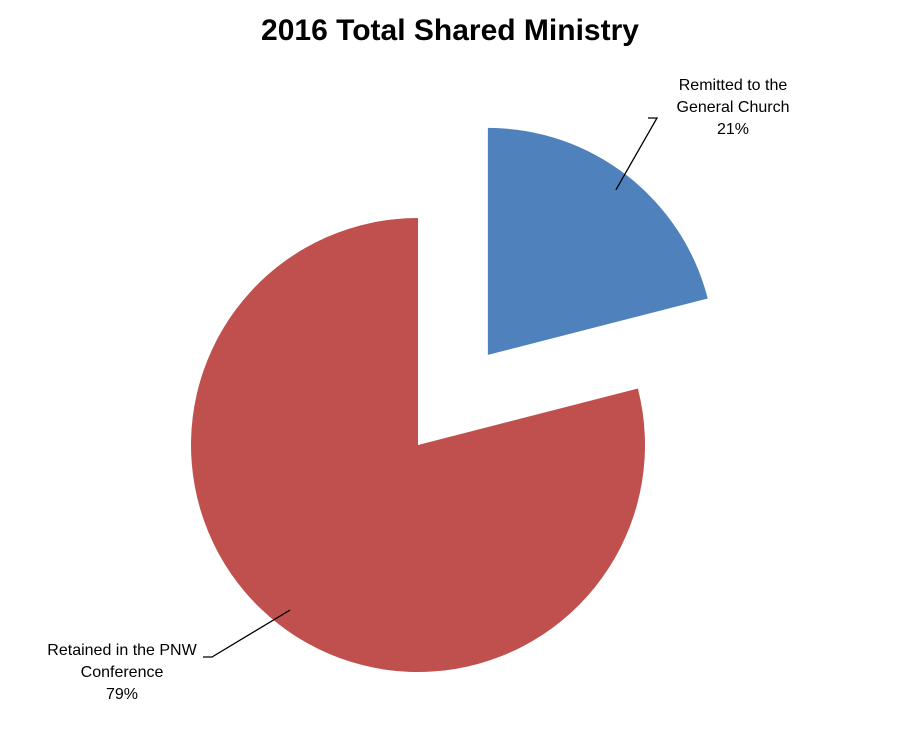 This screenshot has width=900, height=745. Describe the element at coordinates (450, 30) in the screenshot. I see `chart-title: 2016 Total Shared Ministry` at that location.